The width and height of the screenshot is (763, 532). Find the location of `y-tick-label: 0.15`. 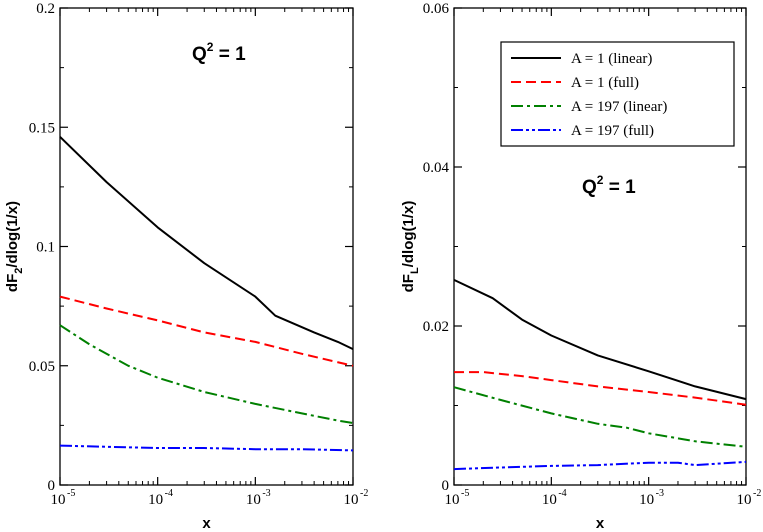

y-tick-label: 0.15 is located at coordinates (42, 128).